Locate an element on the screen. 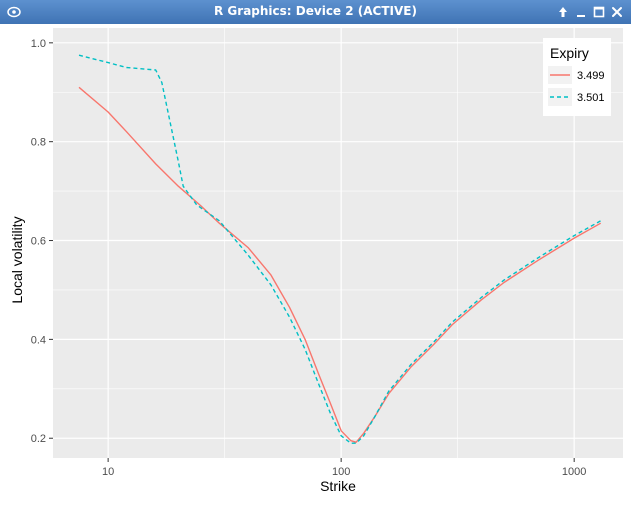  legend-title: Expiry is located at coordinates (569, 53).